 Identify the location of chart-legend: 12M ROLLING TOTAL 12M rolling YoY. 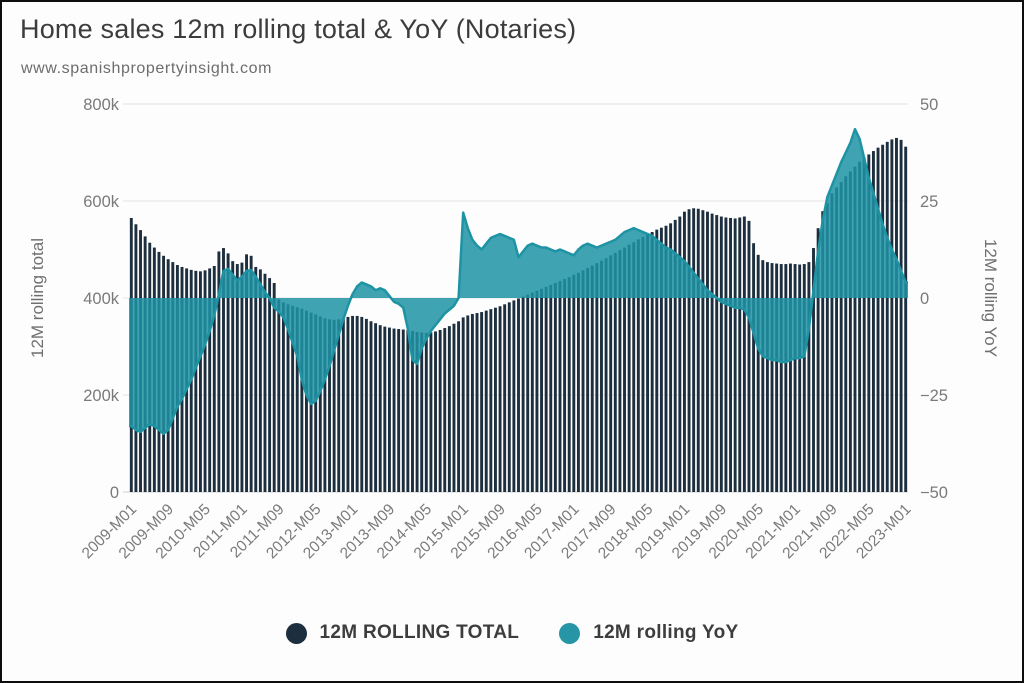
(512, 633).